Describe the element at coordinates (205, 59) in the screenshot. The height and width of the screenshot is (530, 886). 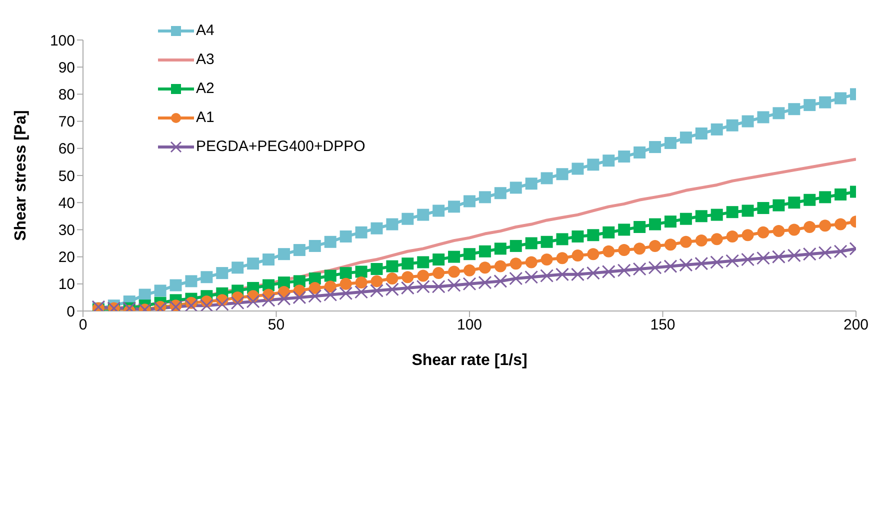
I see `legend-label: A3` at that location.